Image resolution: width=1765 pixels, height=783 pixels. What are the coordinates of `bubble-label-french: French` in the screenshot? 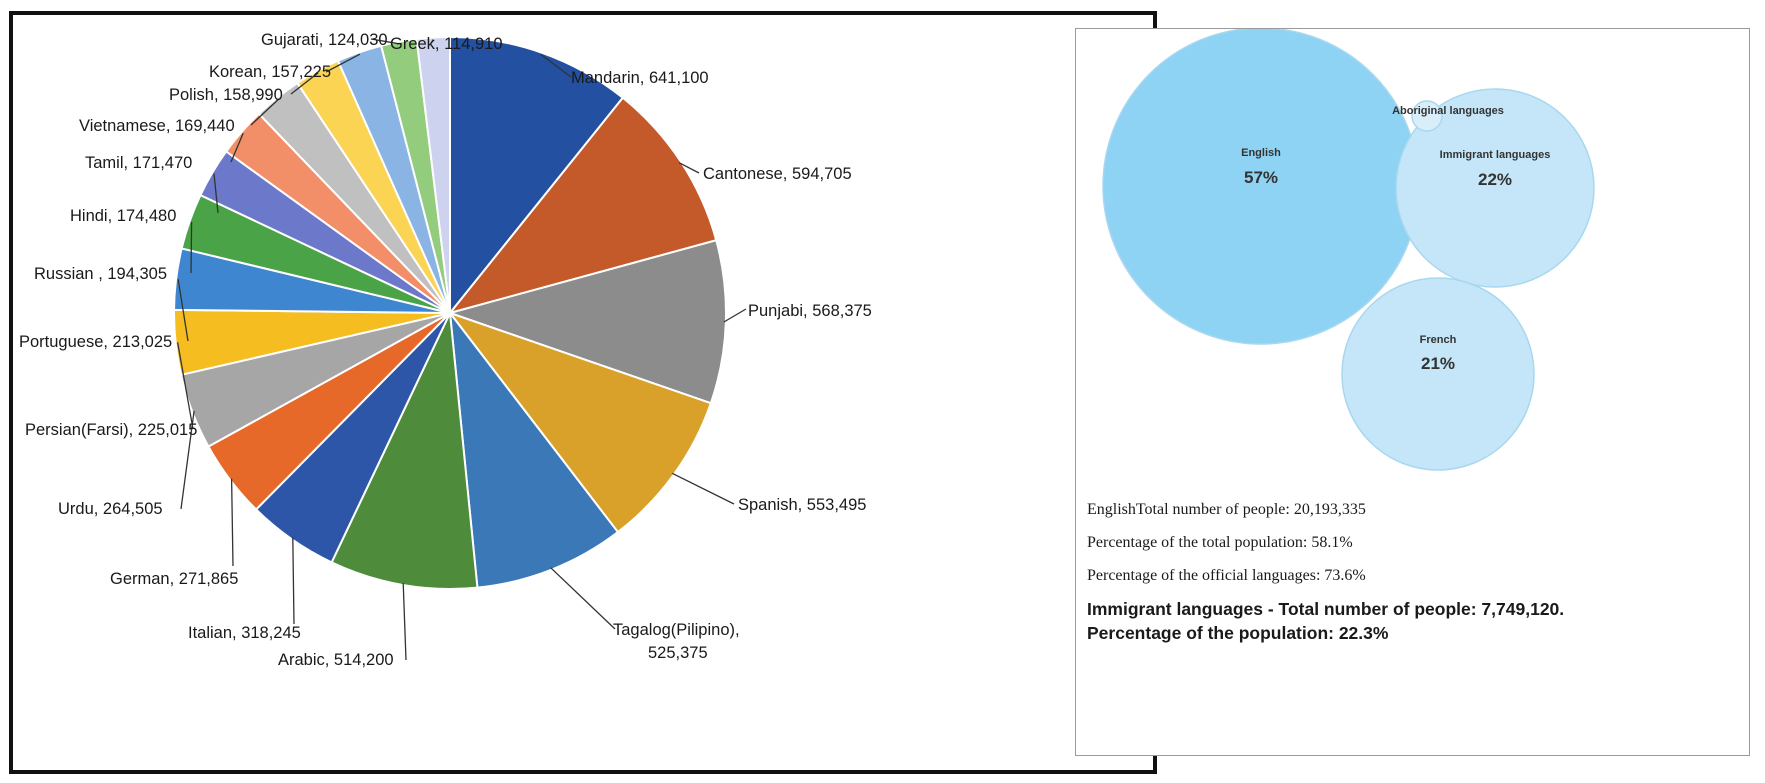 It's located at (1438, 340).